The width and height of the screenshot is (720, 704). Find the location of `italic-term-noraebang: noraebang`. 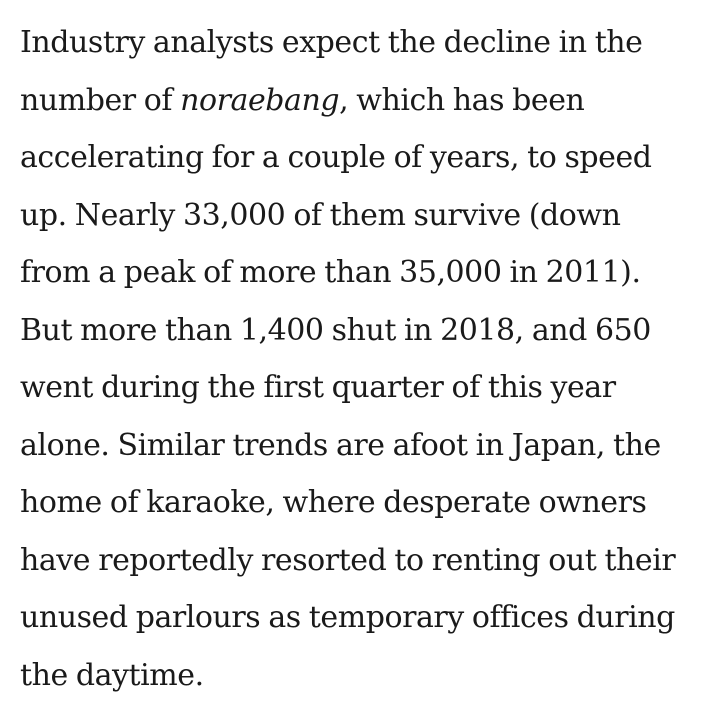

italic-term-noraebang: noraebang is located at coordinates (259, 100).